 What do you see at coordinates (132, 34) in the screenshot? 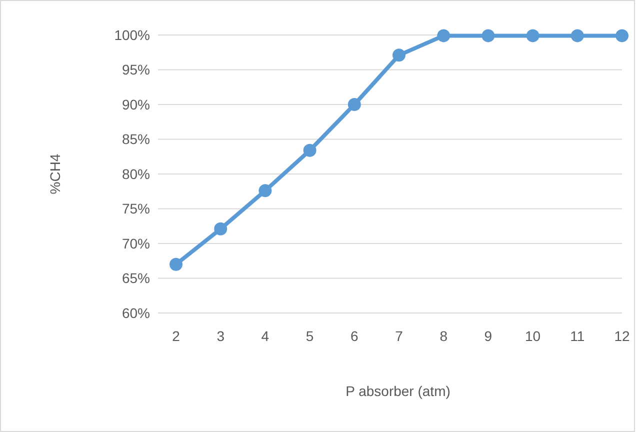
I see `y-tick-label: 100%` at bounding box center [132, 34].